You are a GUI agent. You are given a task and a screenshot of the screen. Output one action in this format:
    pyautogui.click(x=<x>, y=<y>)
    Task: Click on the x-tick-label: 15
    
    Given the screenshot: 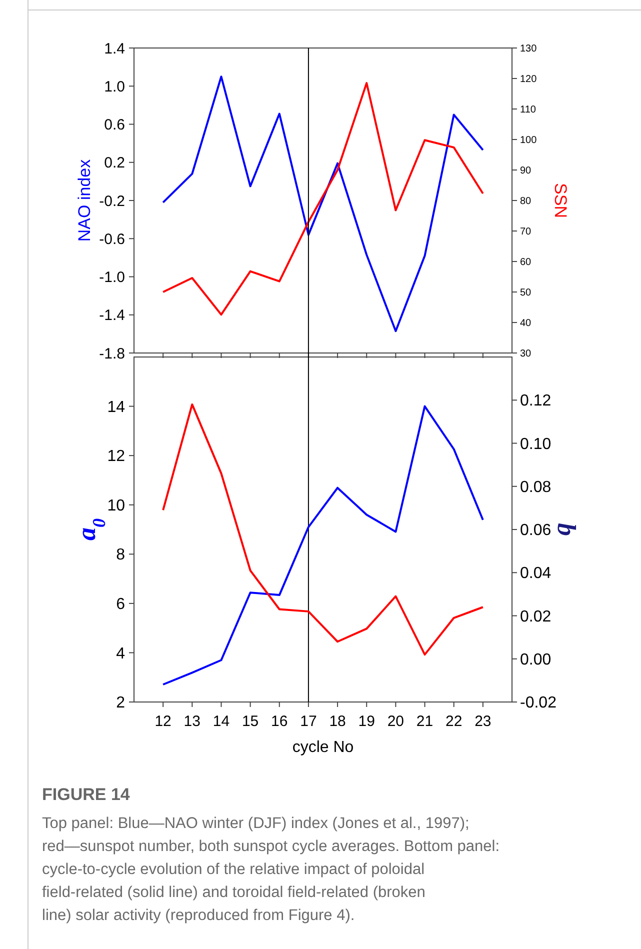 What is the action you would take?
    pyautogui.click(x=250, y=721)
    